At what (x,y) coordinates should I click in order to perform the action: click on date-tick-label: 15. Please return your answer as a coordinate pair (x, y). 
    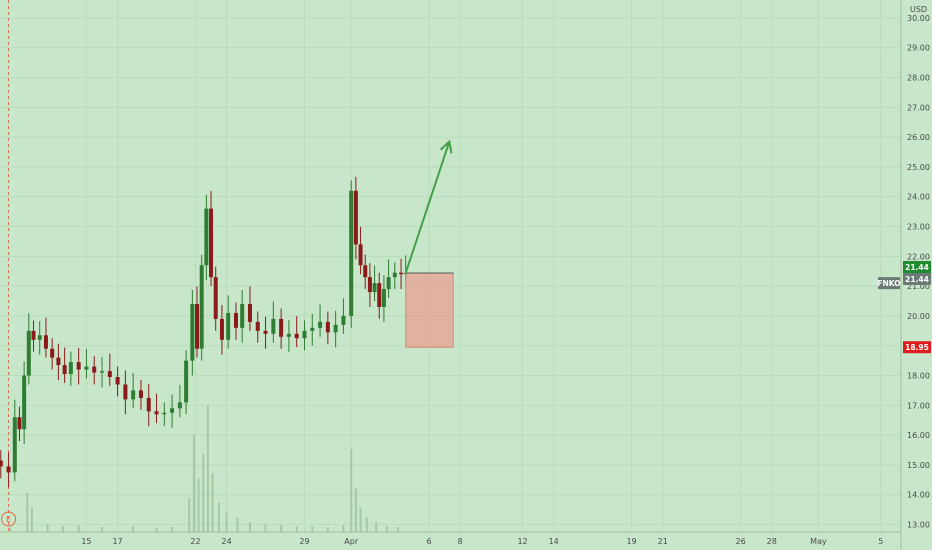
    Looking at the image, I should click on (86, 541).